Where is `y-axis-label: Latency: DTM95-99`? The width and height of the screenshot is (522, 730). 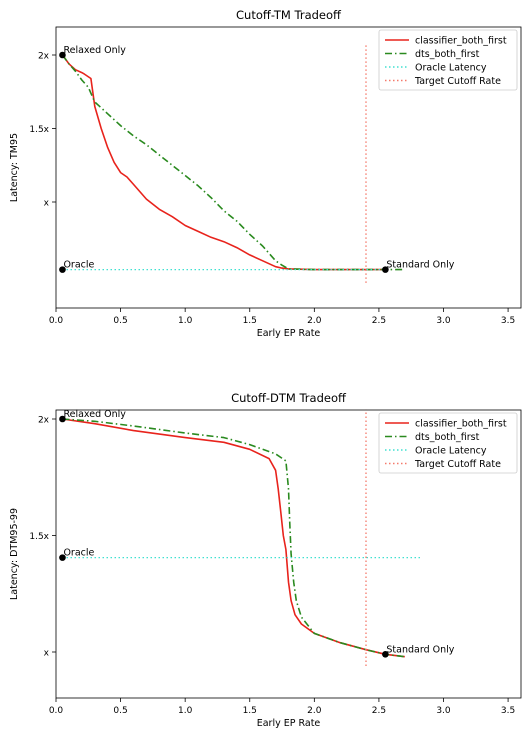
y-axis-label: Latency: DTM95-99 is located at coordinates (14, 554).